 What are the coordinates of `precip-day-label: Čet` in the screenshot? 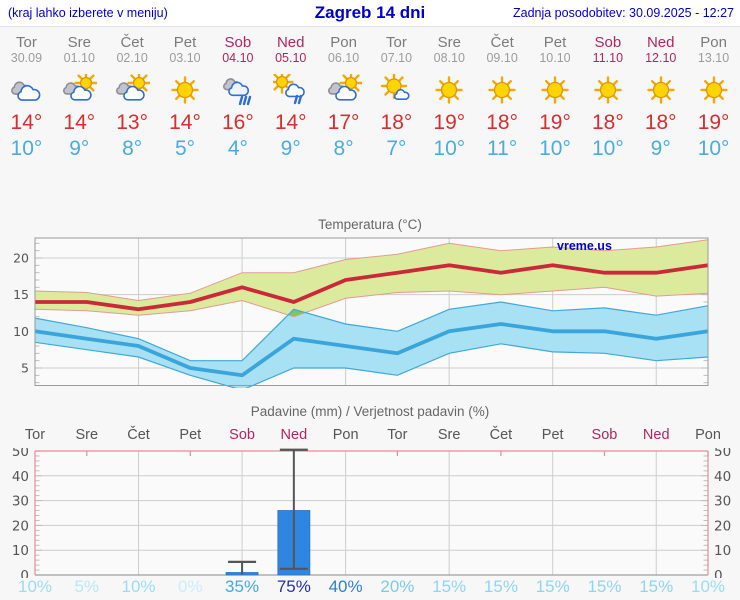 It's located at (138, 435).